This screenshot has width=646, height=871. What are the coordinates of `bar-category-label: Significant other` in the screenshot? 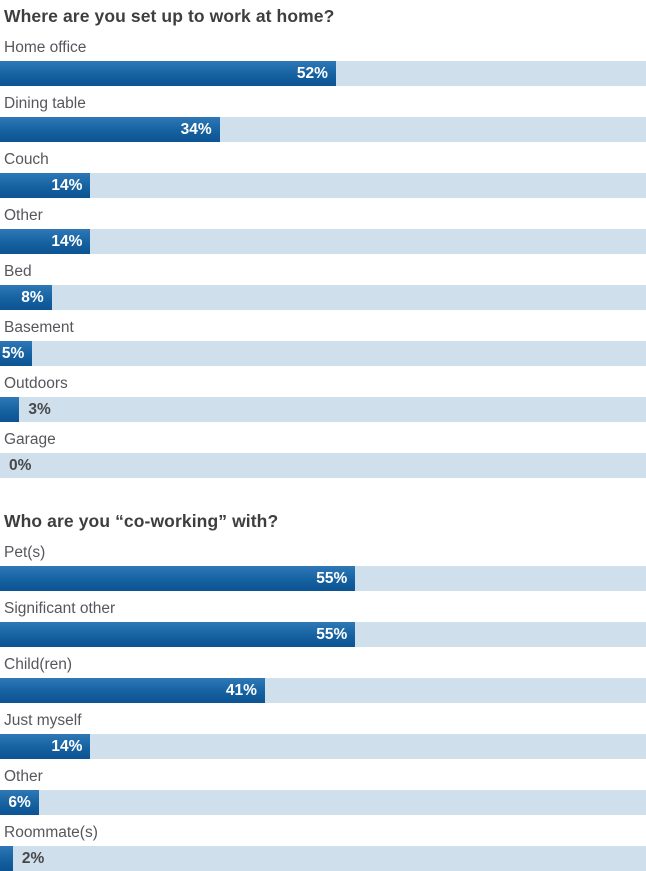 It's located at (60, 608).